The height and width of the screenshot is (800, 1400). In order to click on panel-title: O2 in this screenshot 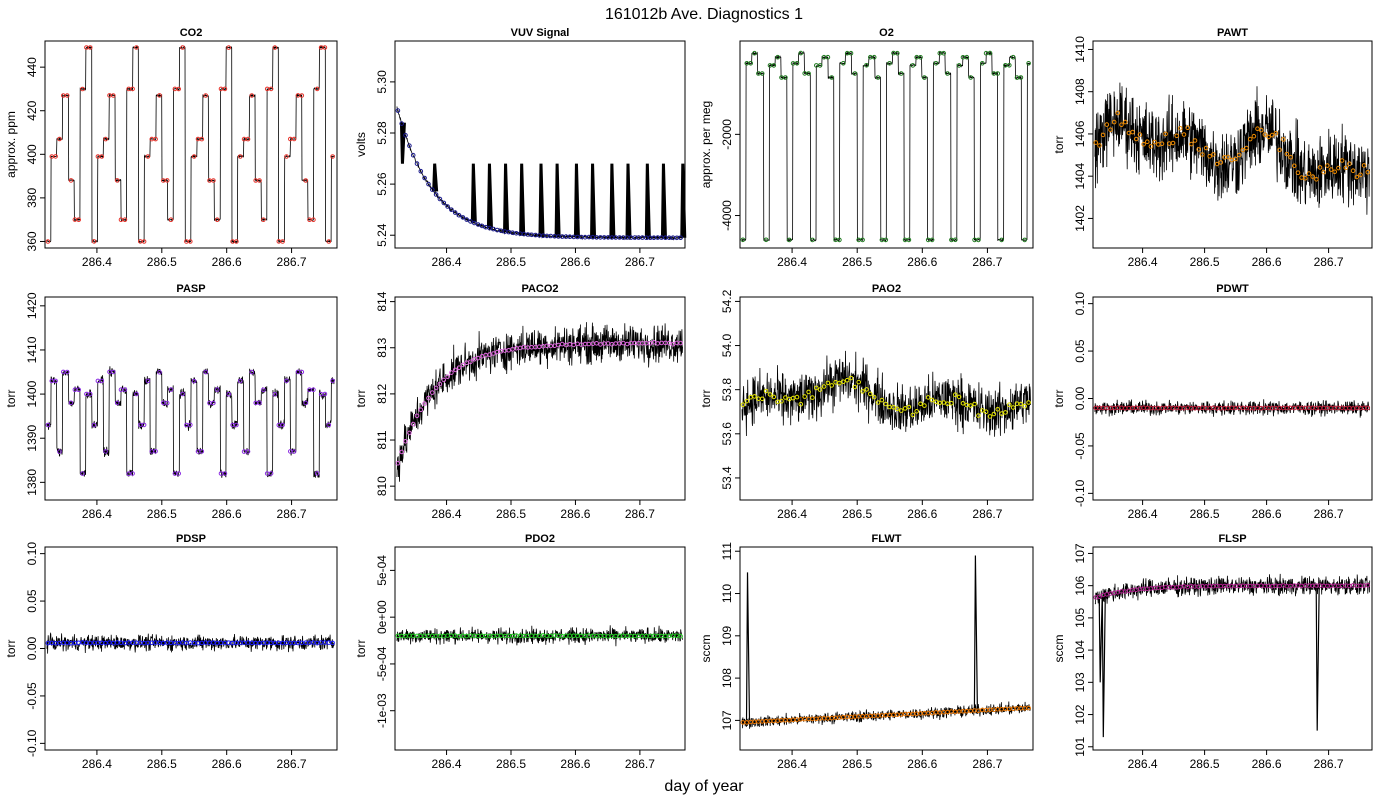, I will do `click(886, 33)`.